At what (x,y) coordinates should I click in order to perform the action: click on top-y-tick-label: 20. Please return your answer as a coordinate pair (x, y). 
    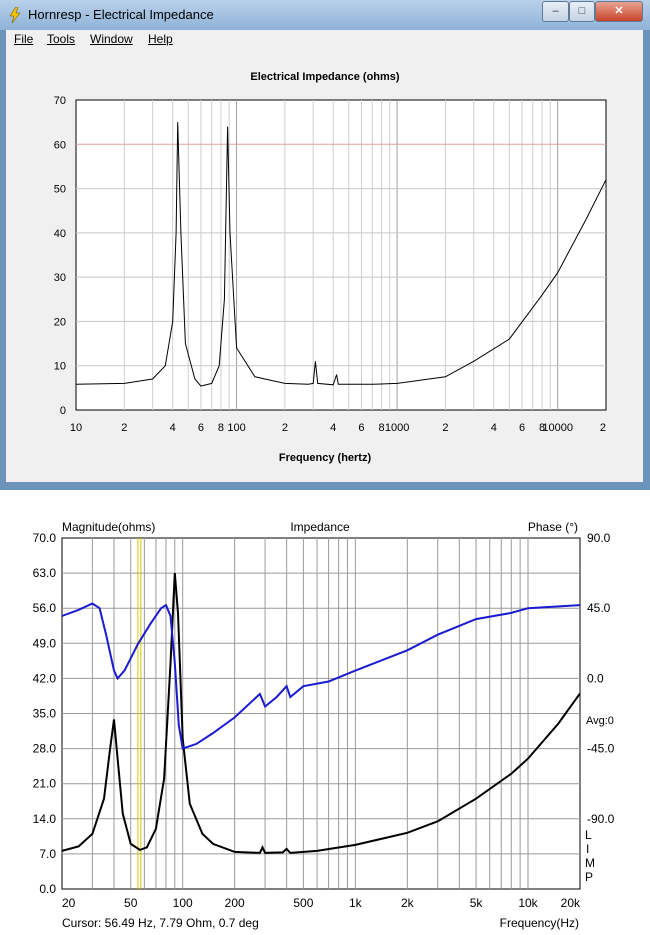
    Looking at the image, I should click on (60, 322).